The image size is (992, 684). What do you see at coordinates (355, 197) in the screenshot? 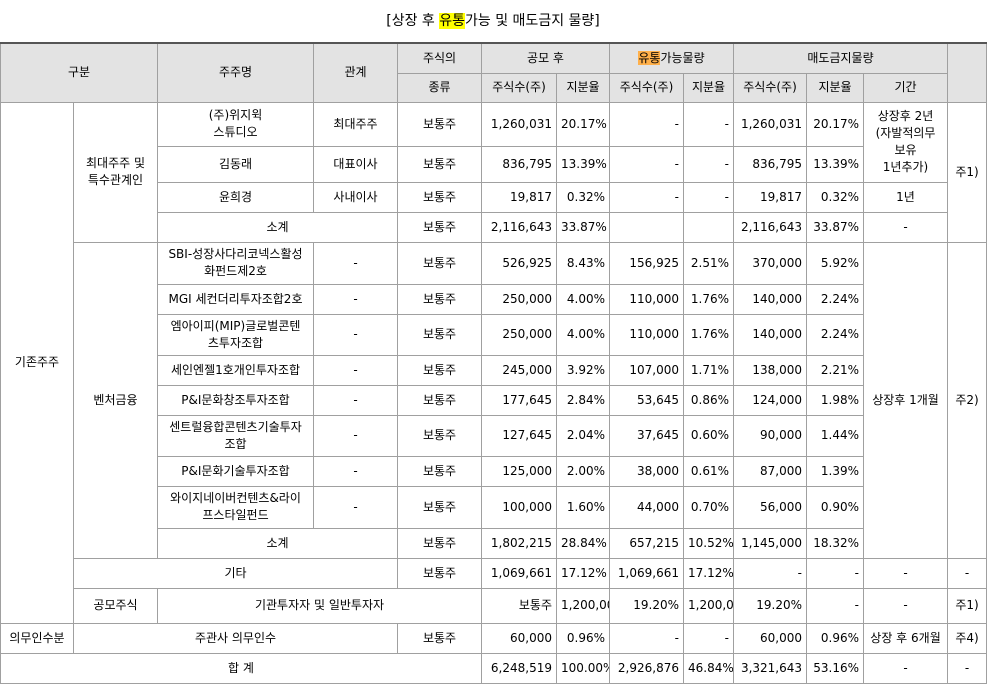
I see `table-cell: 사내이사` at bounding box center [355, 197].